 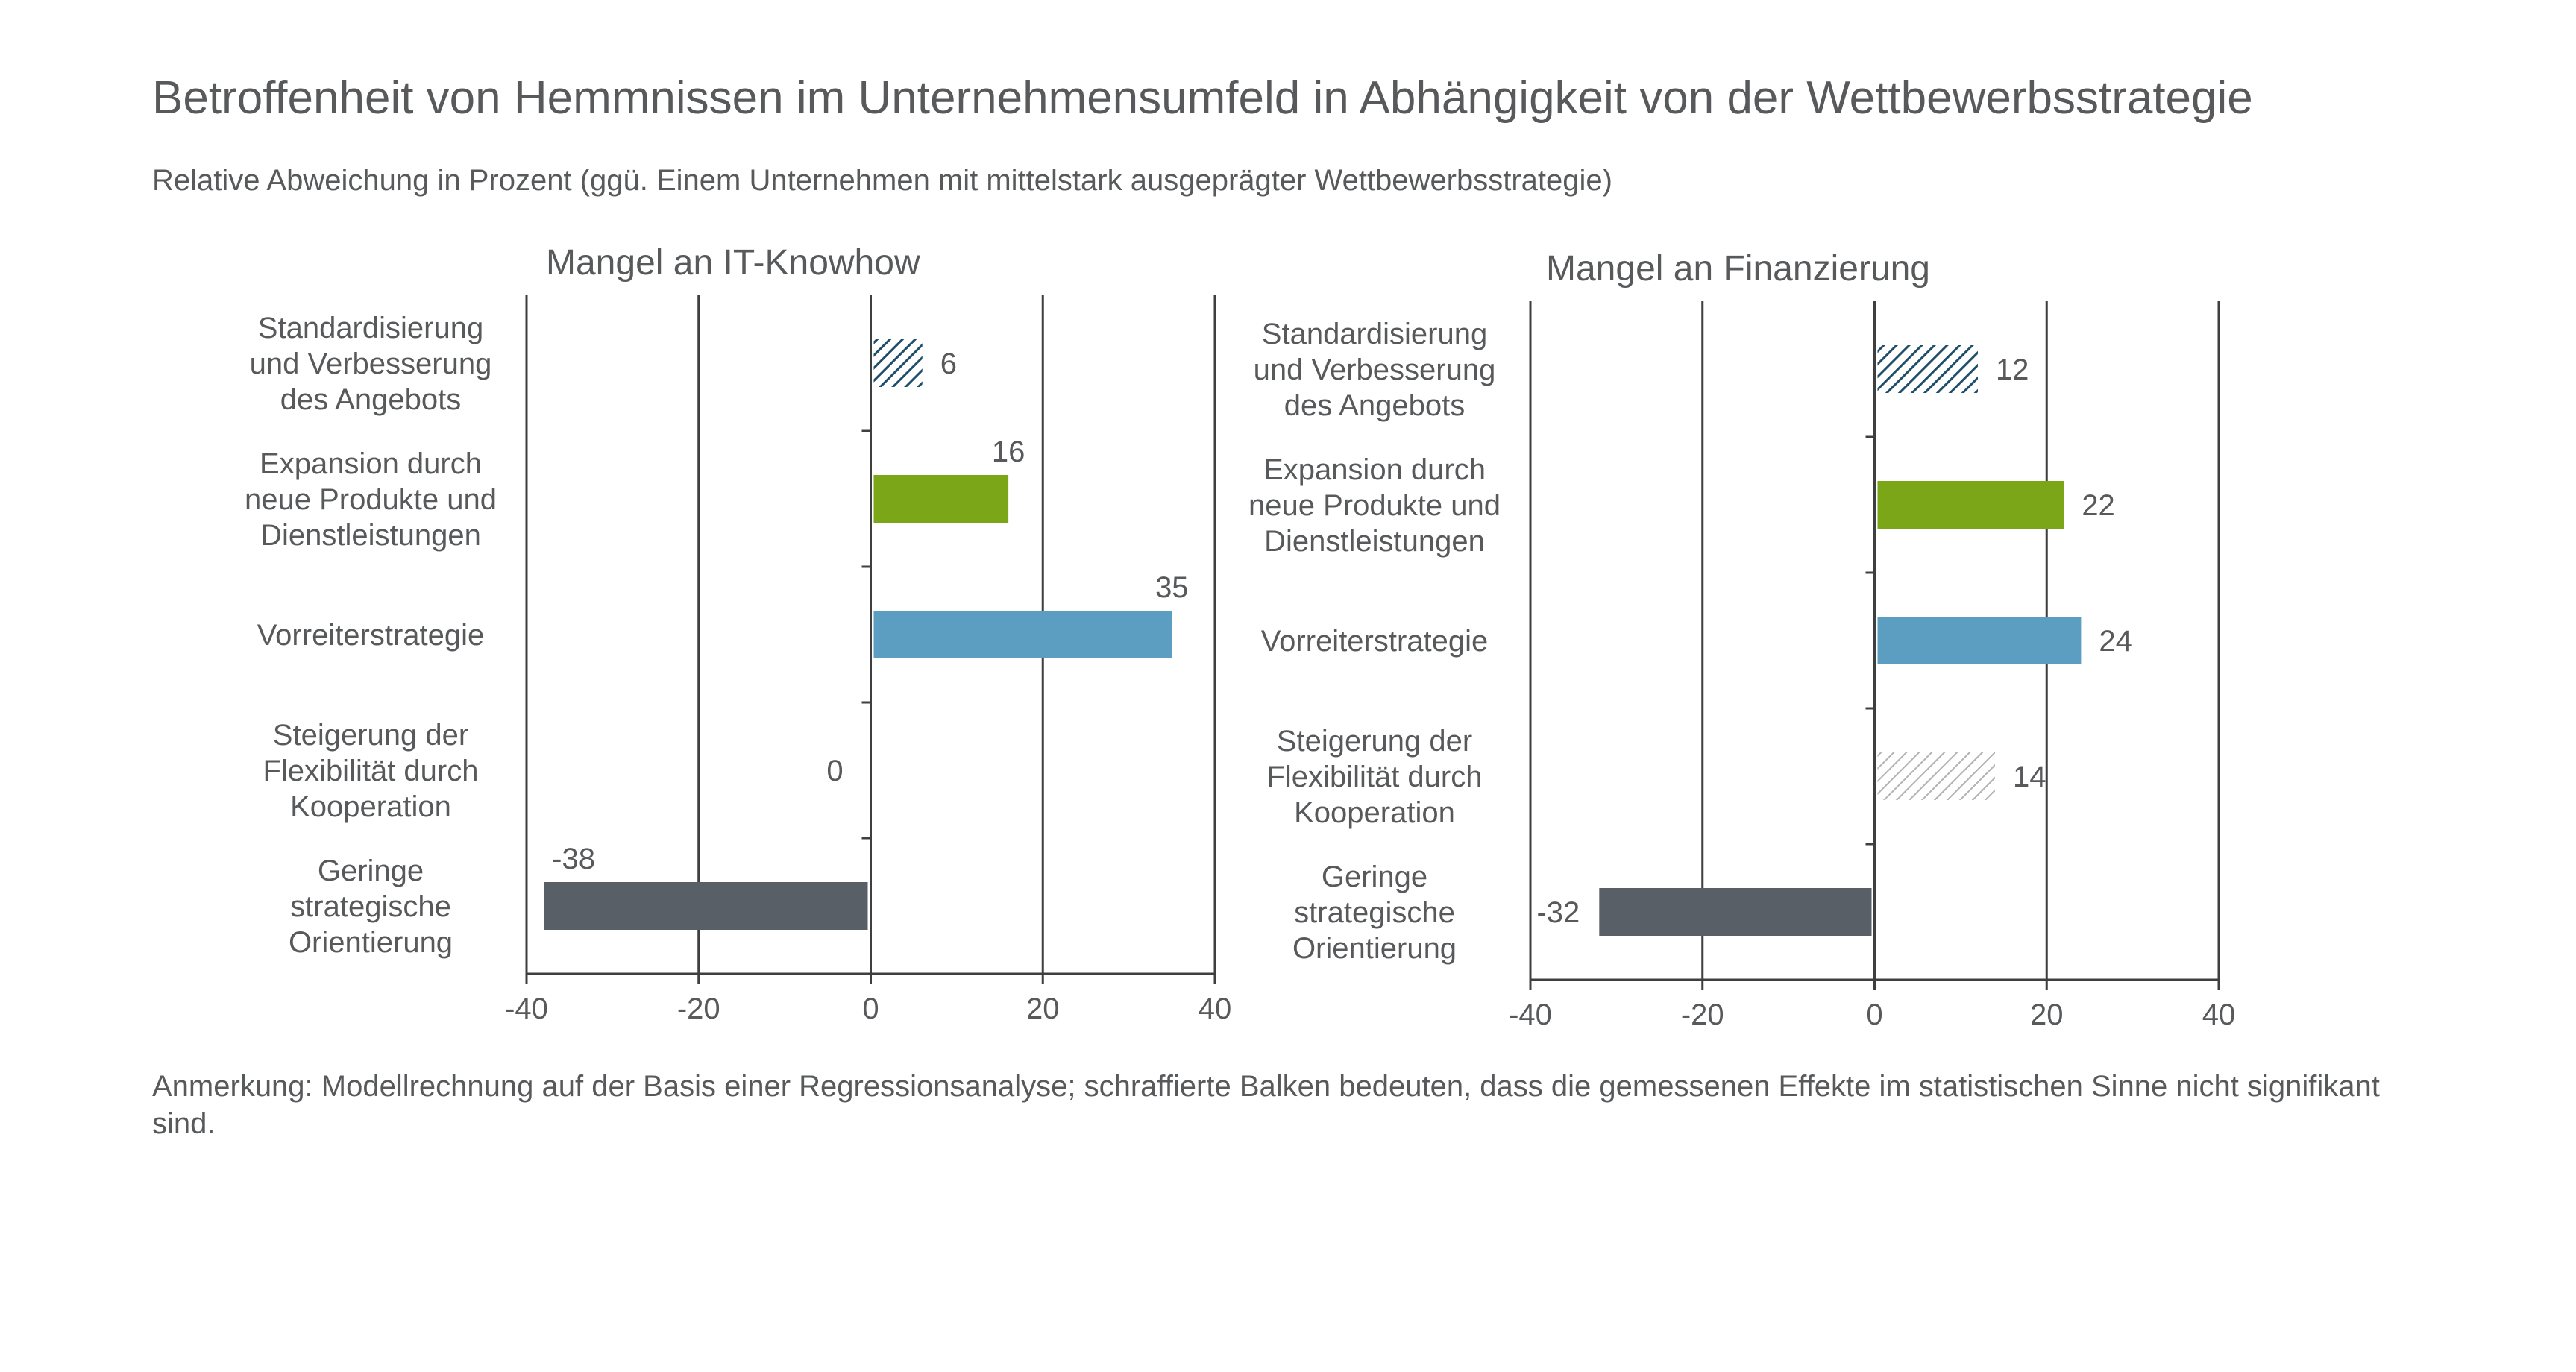 What do you see at coordinates (2116, 641) in the screenshot?
I see `value-label: 24` at bounding box center [2116, 641].